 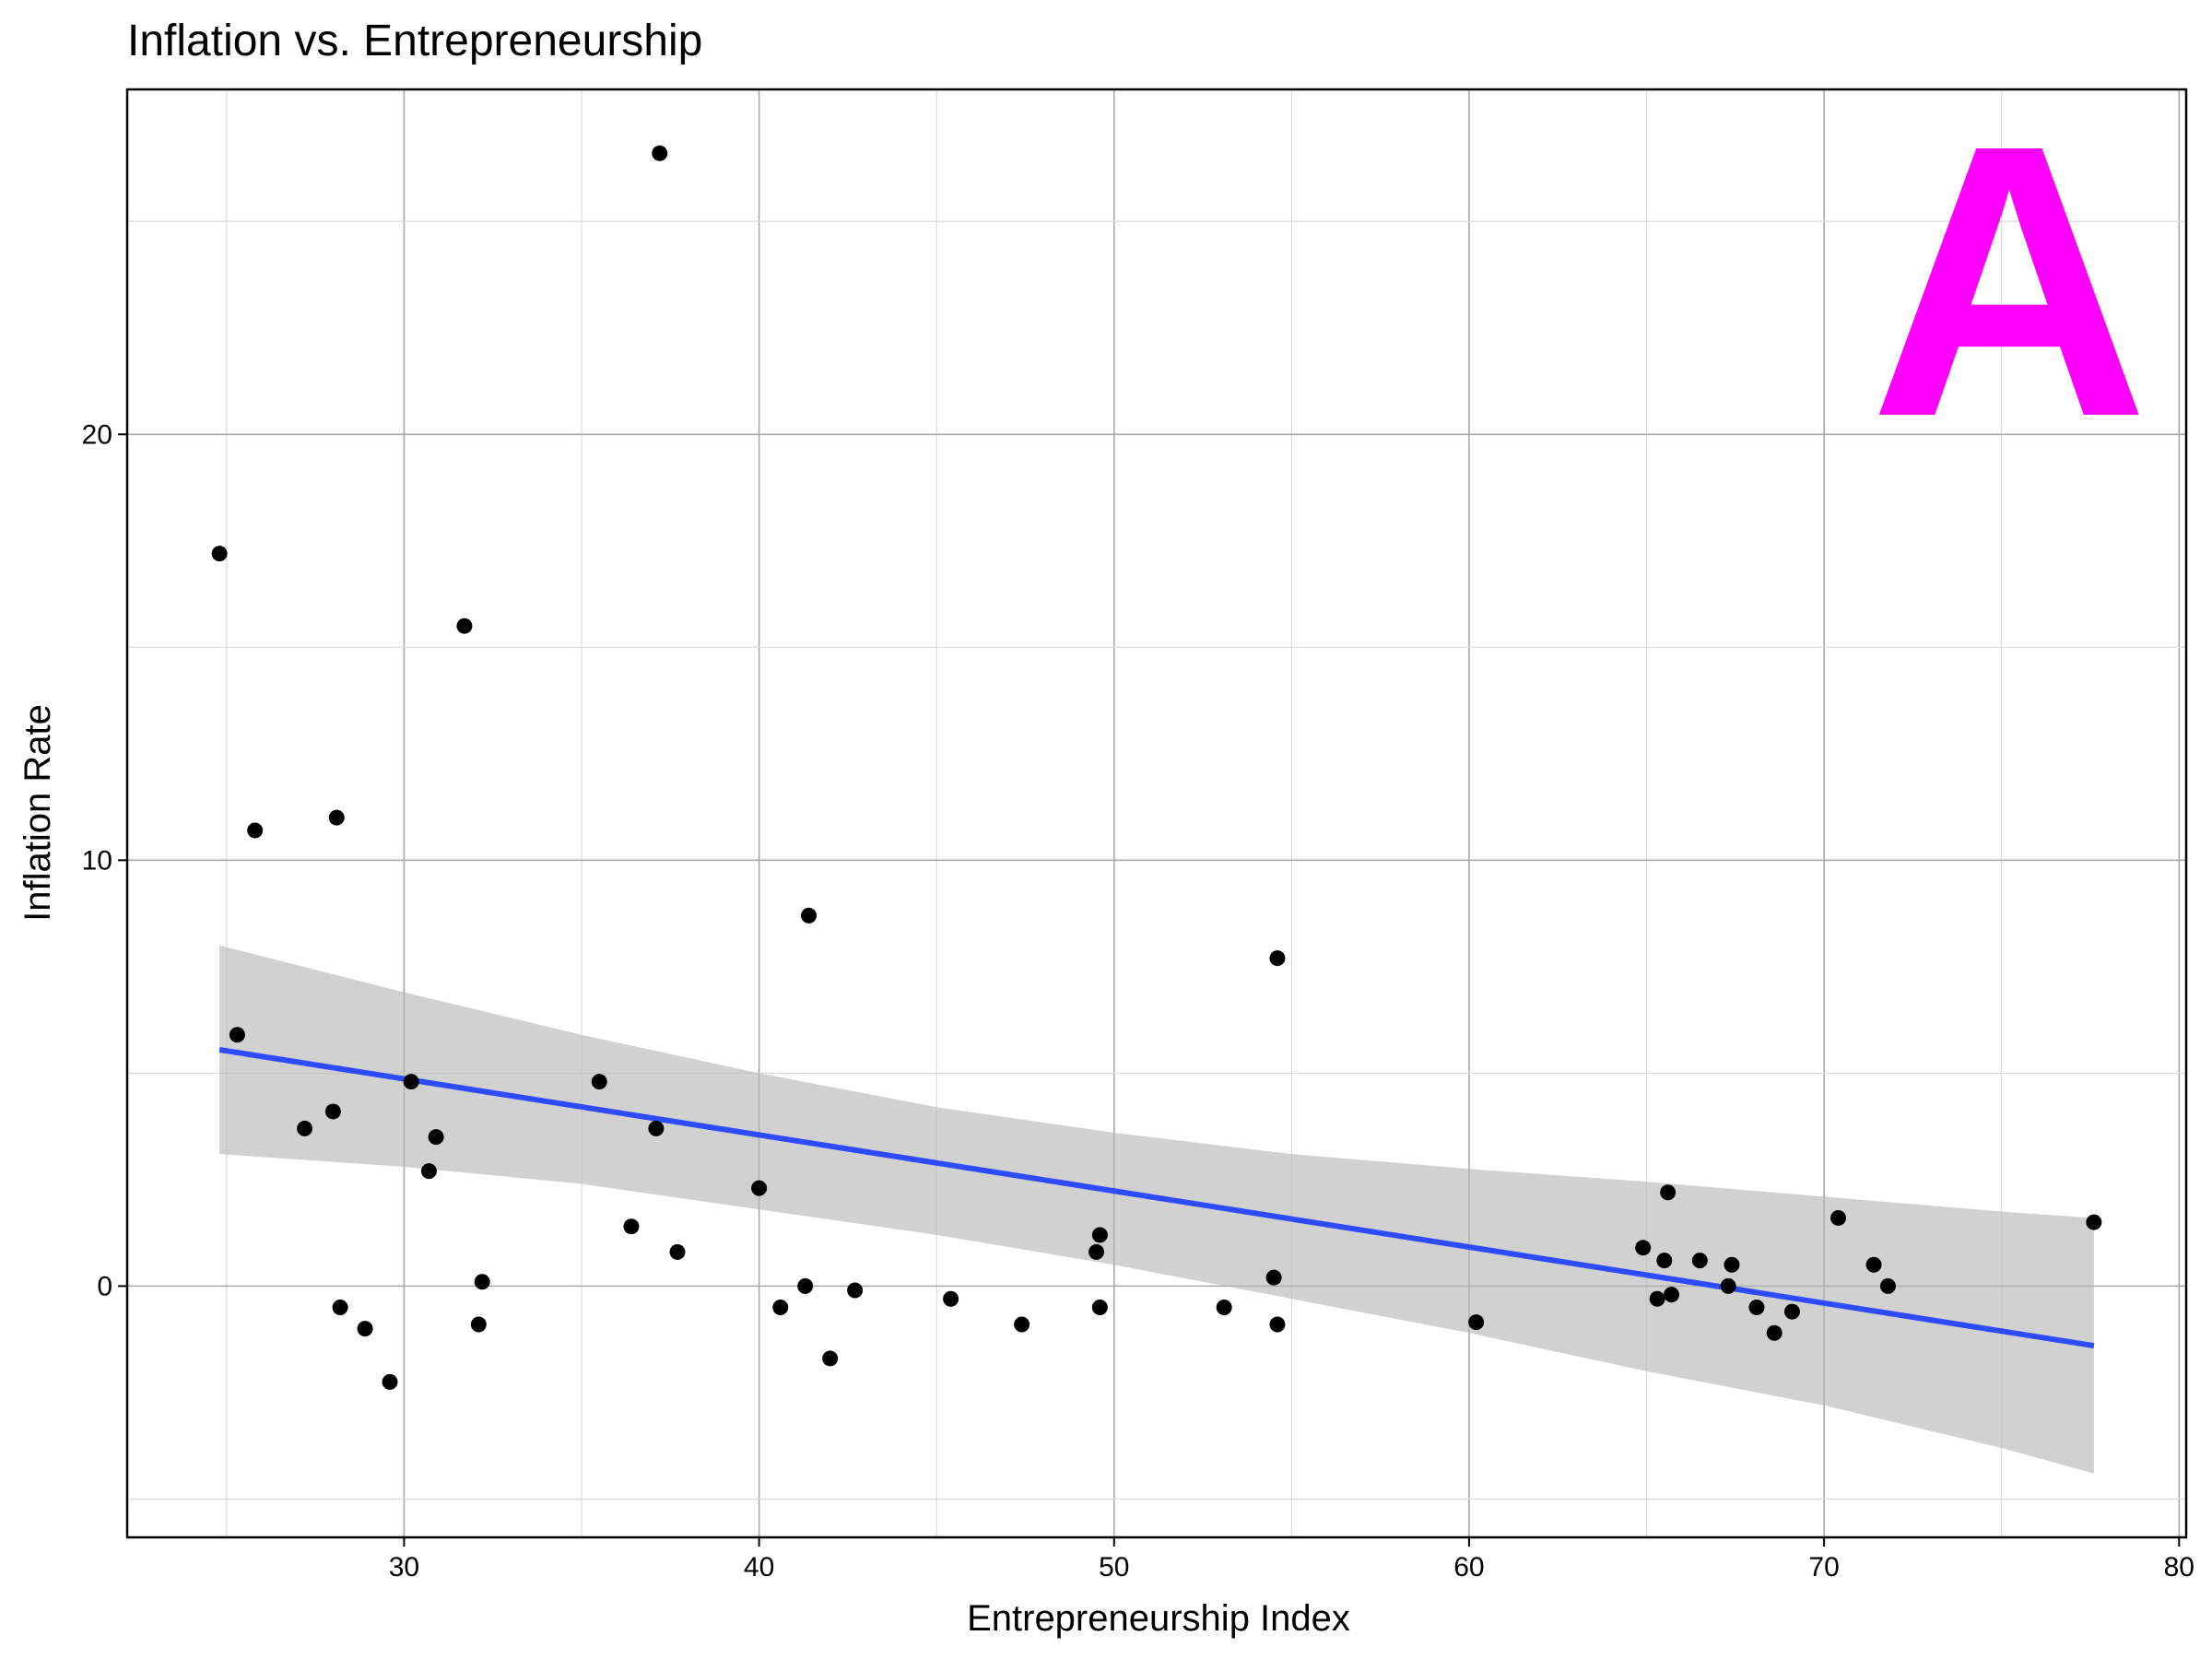 What do you see at coordinates (104, 1286) in the screenshot?
I see `y-tick-label: 0` at bounding box center [104, 1286].